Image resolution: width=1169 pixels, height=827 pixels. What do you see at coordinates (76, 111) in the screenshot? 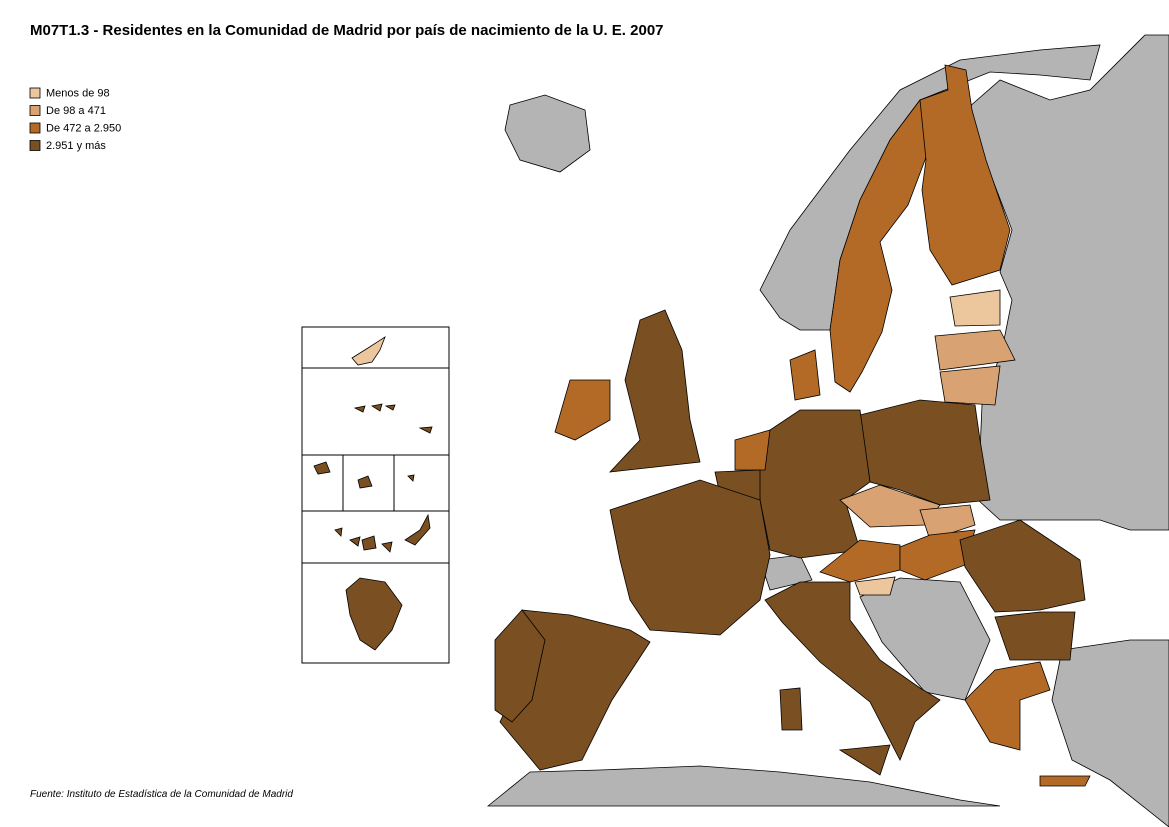
I see `legend-label: De 98 a 471` at bounding box center [76, 111].